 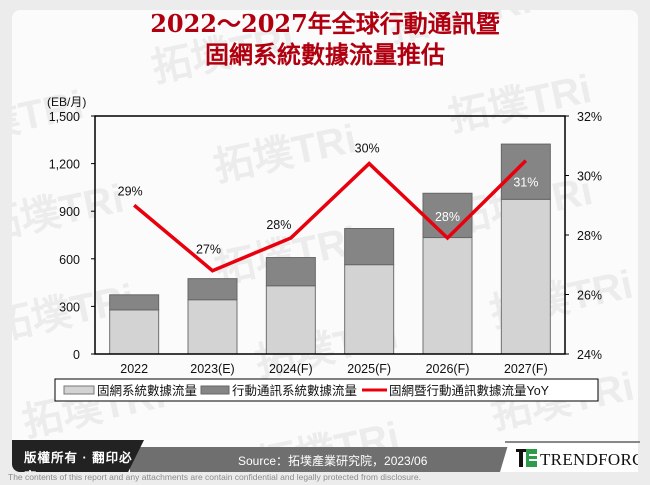 What do you see at coordinates (76, 355) in the screenshot?
I see `y-tick-label: 0` at bounding box center [76, 355].